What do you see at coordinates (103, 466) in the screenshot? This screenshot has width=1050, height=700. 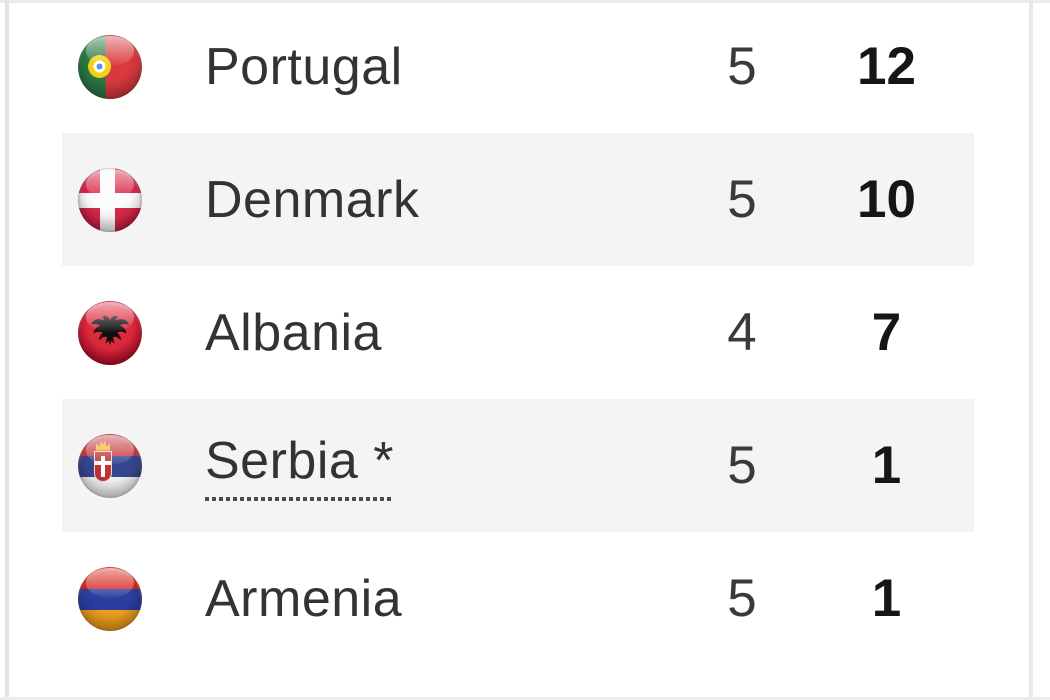 I see `serbia-shield-emblem` at bounding box center [103, 466].